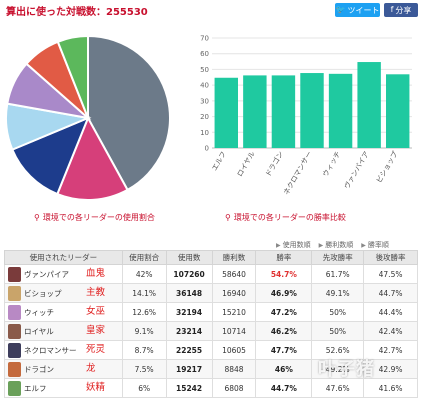 This screenshot has width=422, height=400. I want to click on leader-name: エルフ, so click(35, 388).